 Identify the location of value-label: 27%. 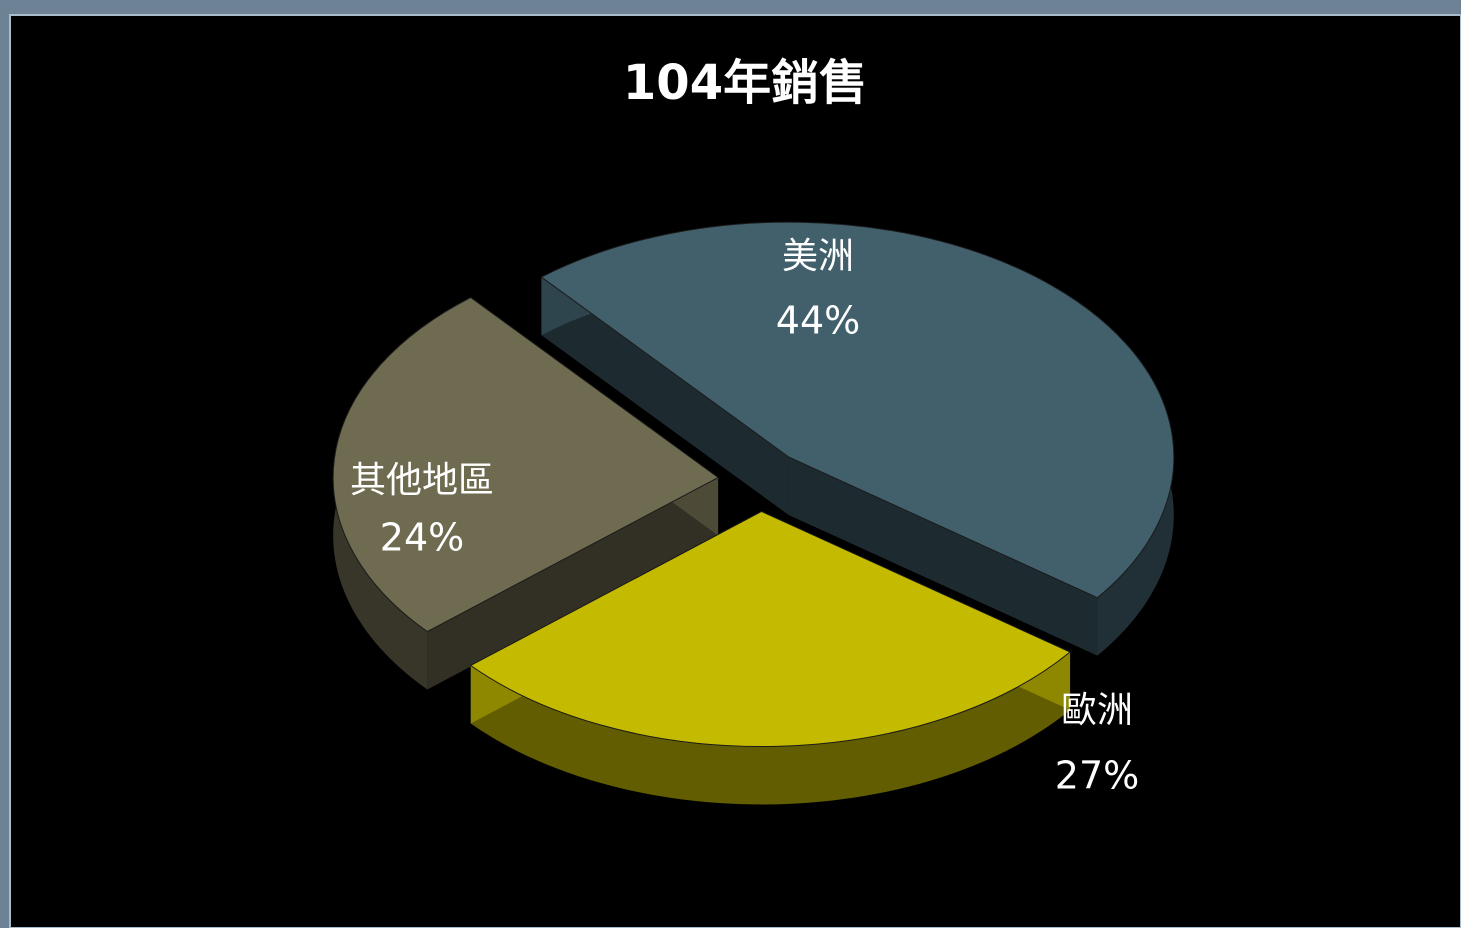
(1097, 776).